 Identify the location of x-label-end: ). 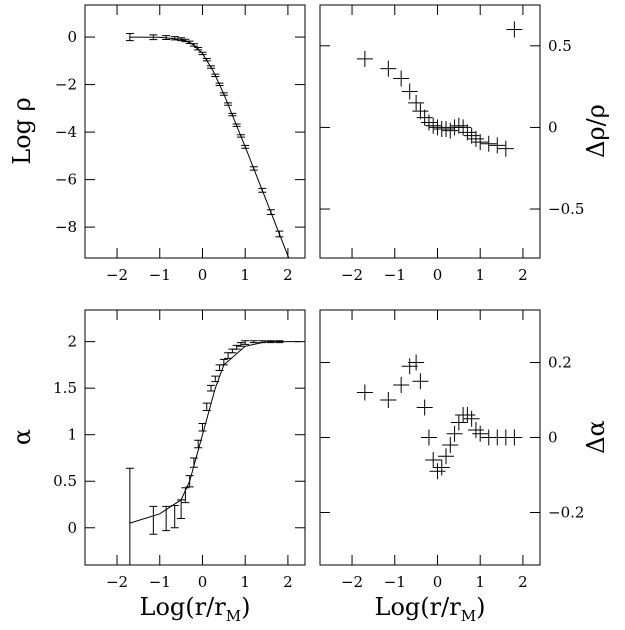
(245, 607).